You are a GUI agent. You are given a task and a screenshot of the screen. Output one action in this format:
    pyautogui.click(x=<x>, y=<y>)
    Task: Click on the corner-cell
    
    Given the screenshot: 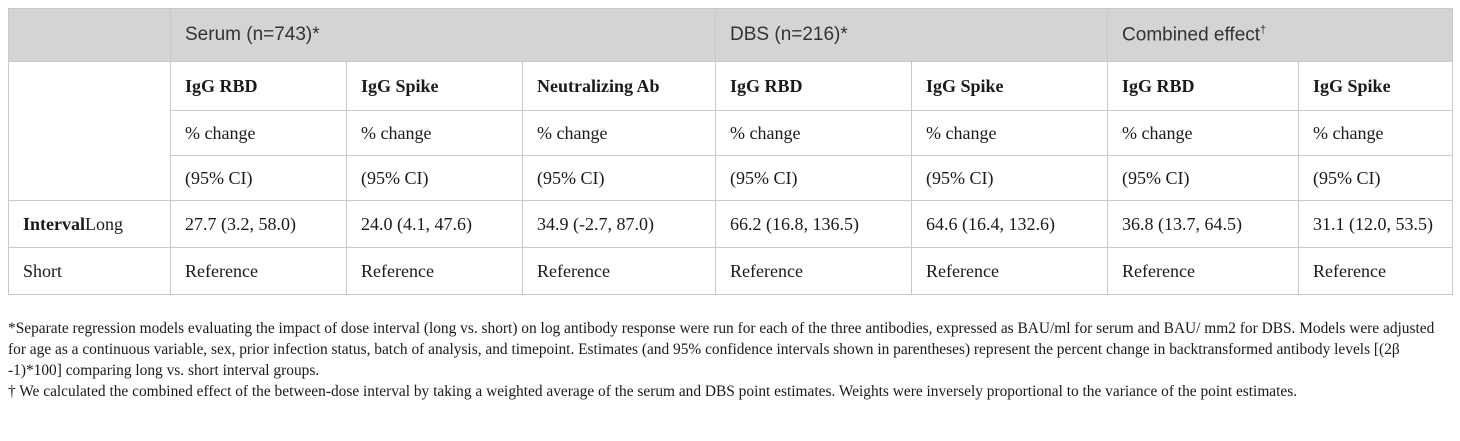 What is the action you would take?
    pyautogui.click(x=89, y=35)
    